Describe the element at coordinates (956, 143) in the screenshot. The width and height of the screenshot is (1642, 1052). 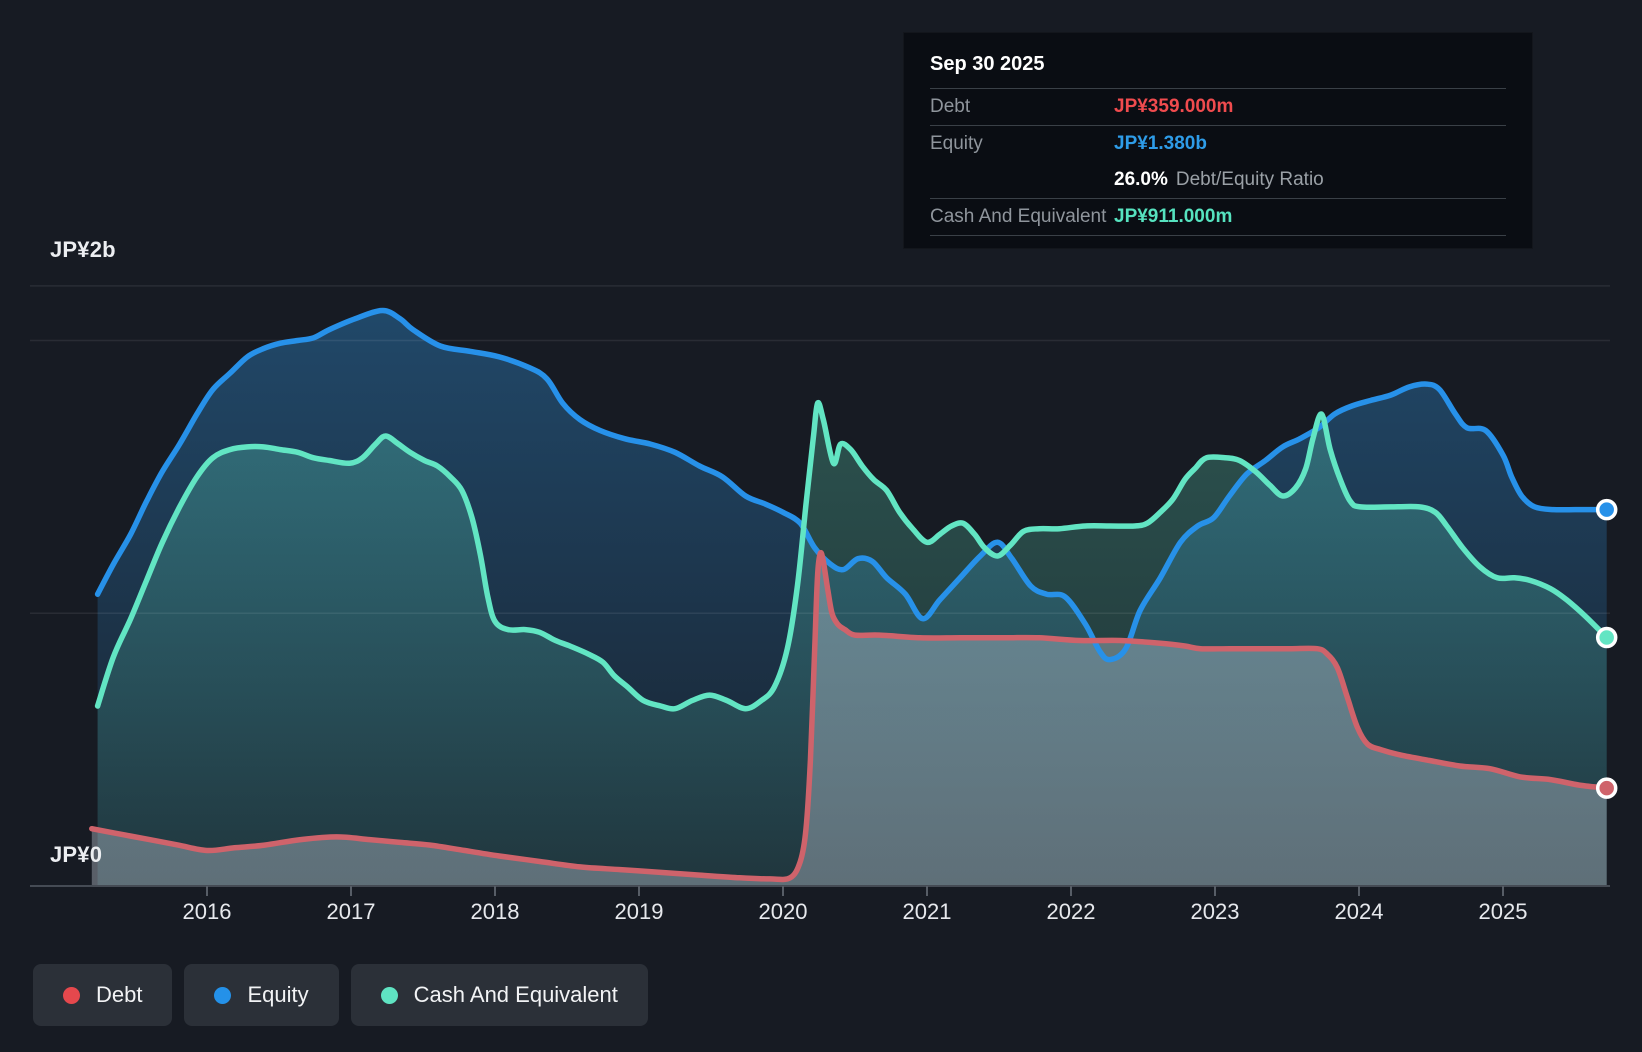
I see `tooltip-equity-label: Equity` at that location.